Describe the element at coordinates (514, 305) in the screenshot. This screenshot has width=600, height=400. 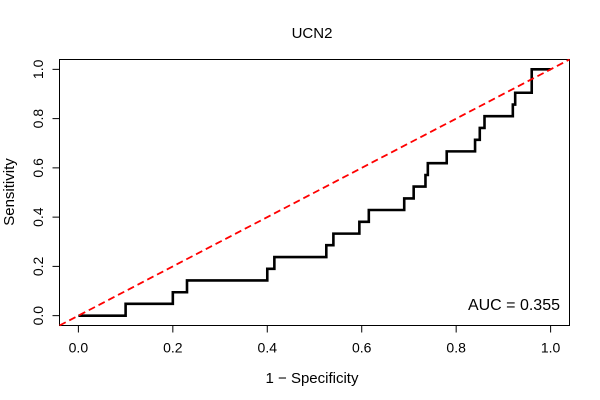
I see `auc-annotation: AUC = 0.355` at that location.